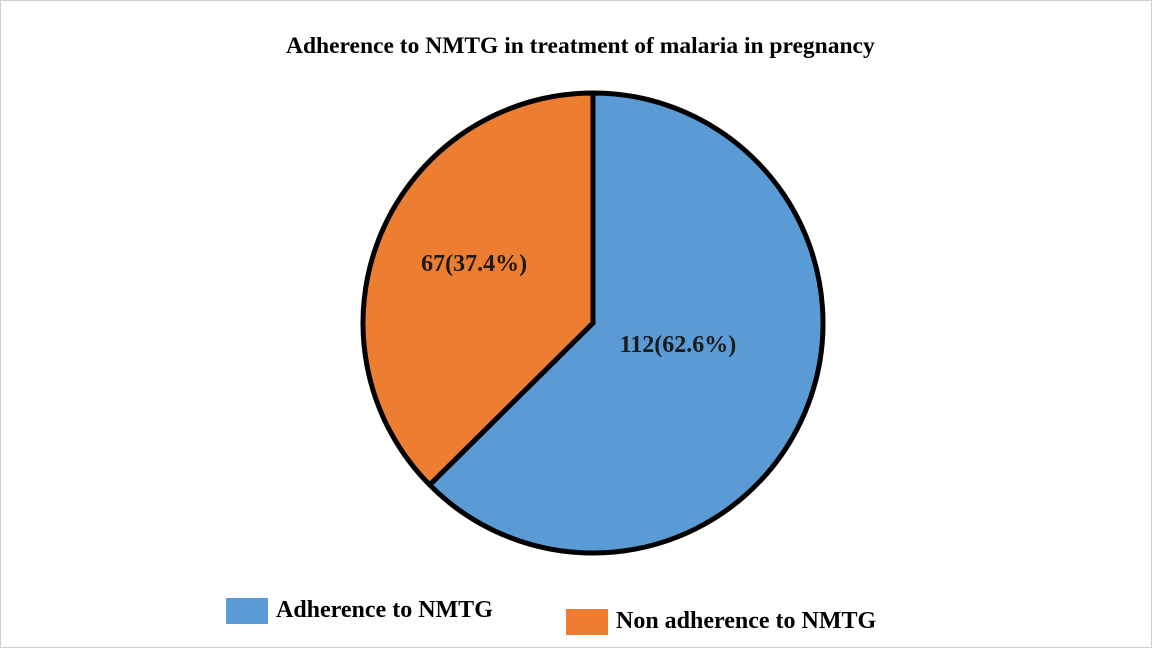 This screenshot has width=1152, height=648. What do you see at coordinates (578, 304) in the screenshot?
I see `pie-labels: 112(62.6%) 67(37.4%)` at bounding box center [578, 304].